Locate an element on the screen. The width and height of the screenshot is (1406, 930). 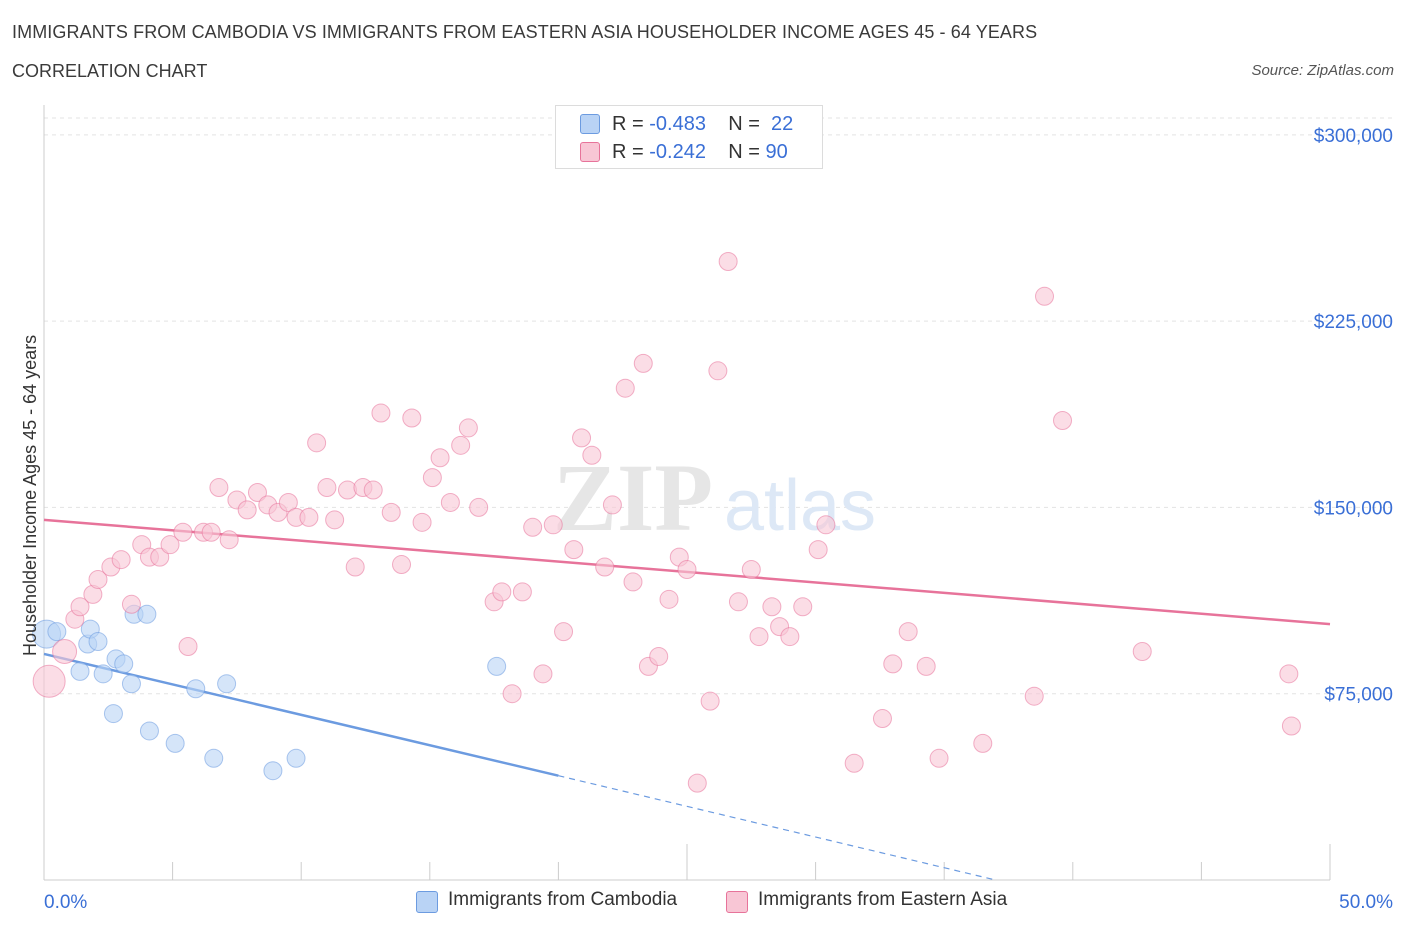
y-axis-label: Householder Income Ages 45 - 64 years is located at coordinates (30, 495).